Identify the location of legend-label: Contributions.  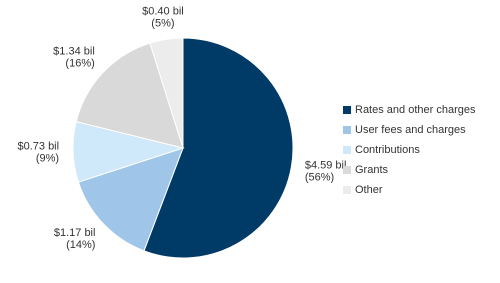
(387, 150).